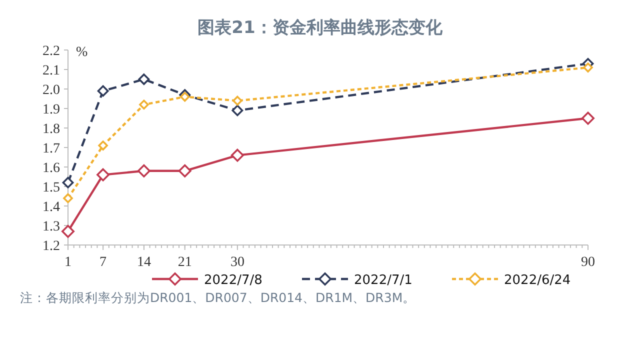 The width and height of the screenshot is (640, 338). What do you see at coordinates (237, 262) in the screenshot?
I see `x-tick-label: 30` at bounding box center [237, 262].